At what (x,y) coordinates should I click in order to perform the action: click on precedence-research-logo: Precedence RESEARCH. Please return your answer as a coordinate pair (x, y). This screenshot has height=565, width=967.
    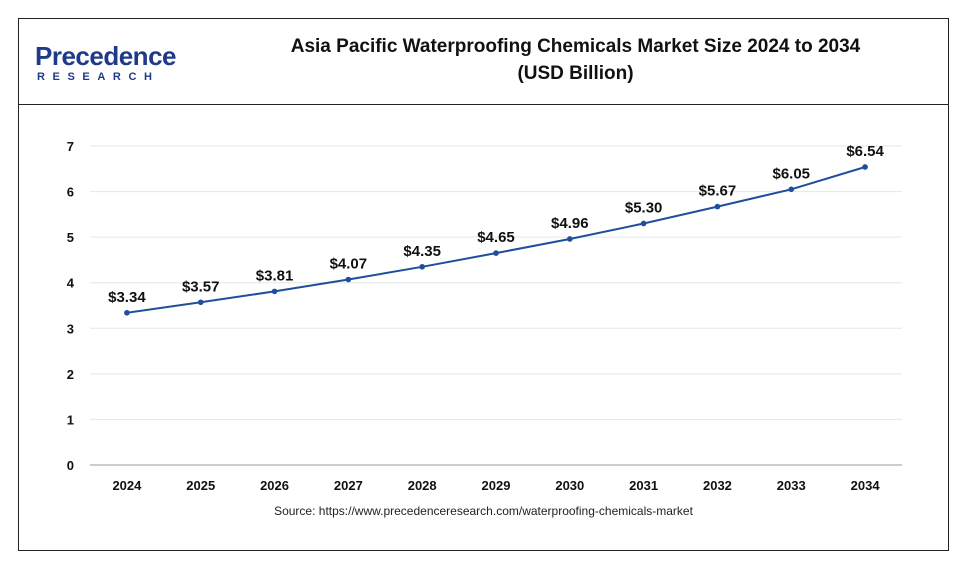
    Looking at the image, I should click on (110, 64).